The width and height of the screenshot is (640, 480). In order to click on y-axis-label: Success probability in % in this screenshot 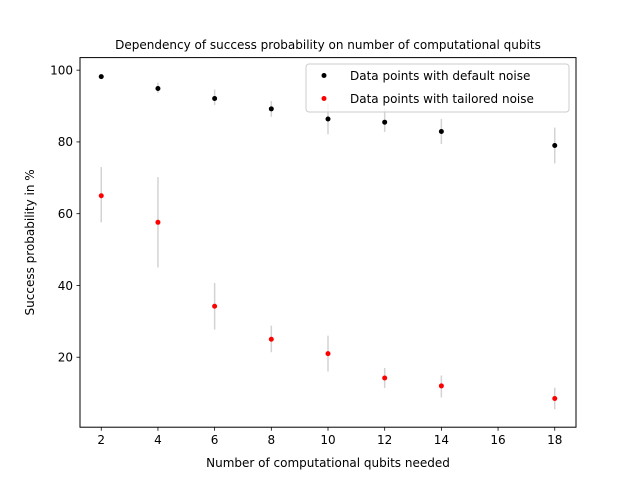, I will do `click(30, 242)`.